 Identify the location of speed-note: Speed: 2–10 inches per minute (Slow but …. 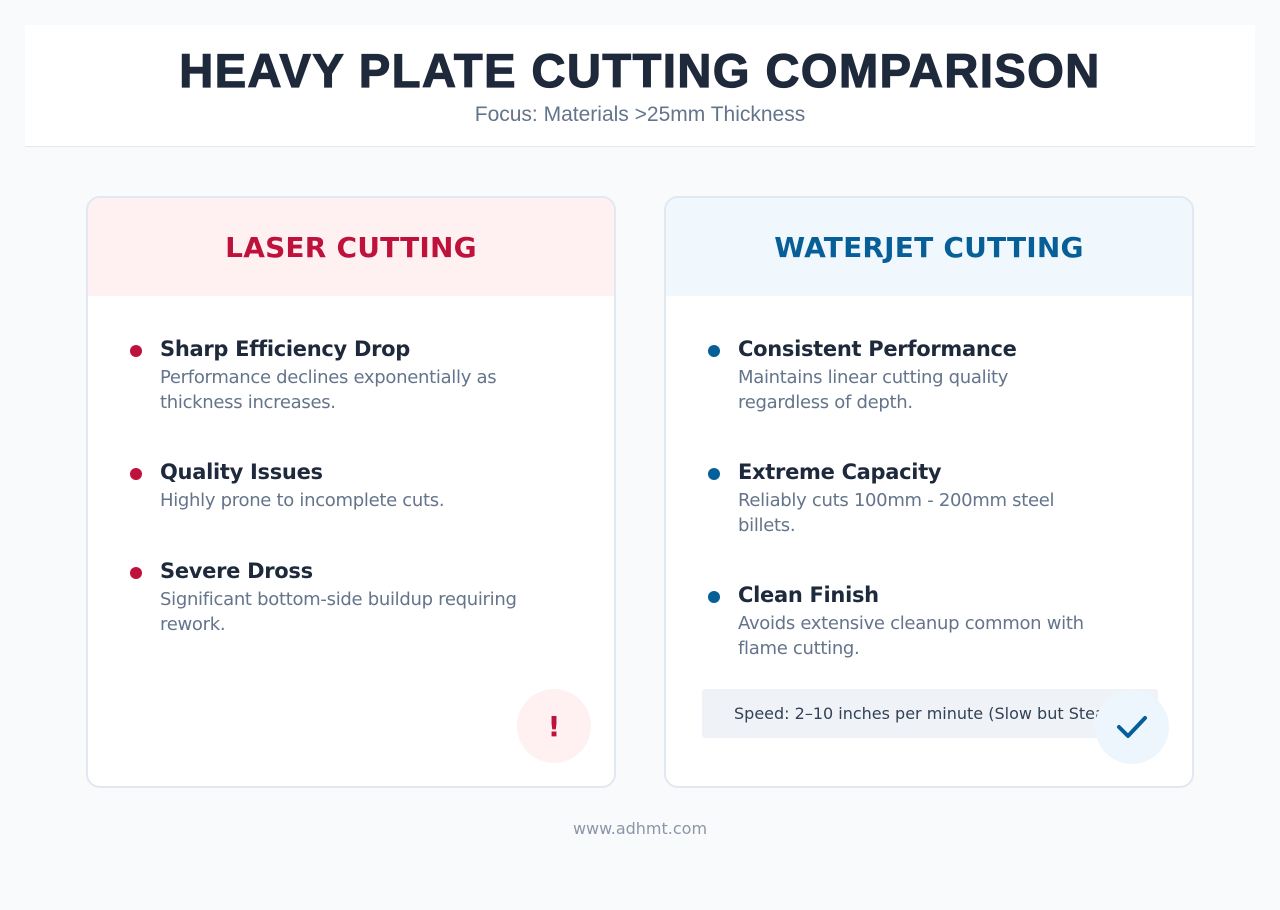
(930, 713).